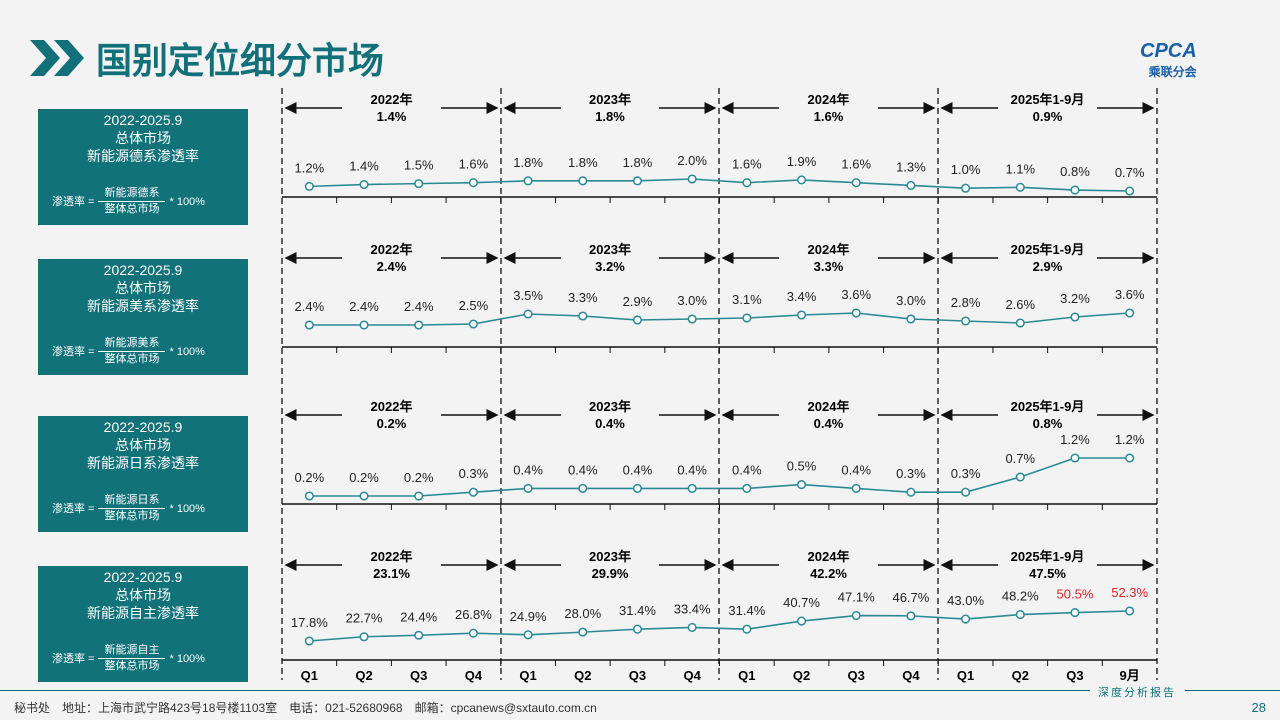 This screenshot has height=720, width=1280. I want to click on period-value: 47.5%, so click(1047, 573).